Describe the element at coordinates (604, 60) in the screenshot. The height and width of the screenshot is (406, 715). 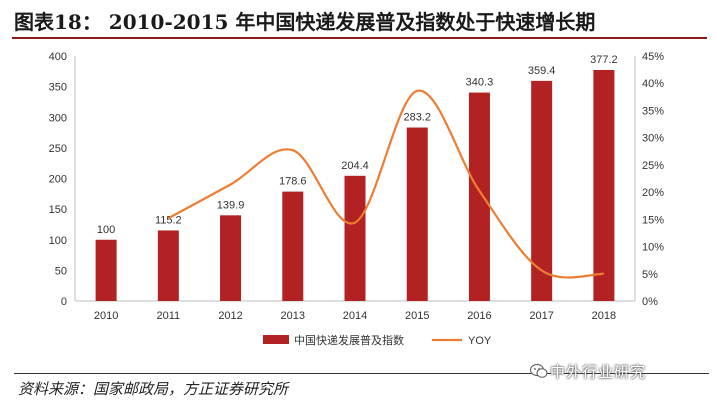
I see `bar-value-label: 377.2` at that location.